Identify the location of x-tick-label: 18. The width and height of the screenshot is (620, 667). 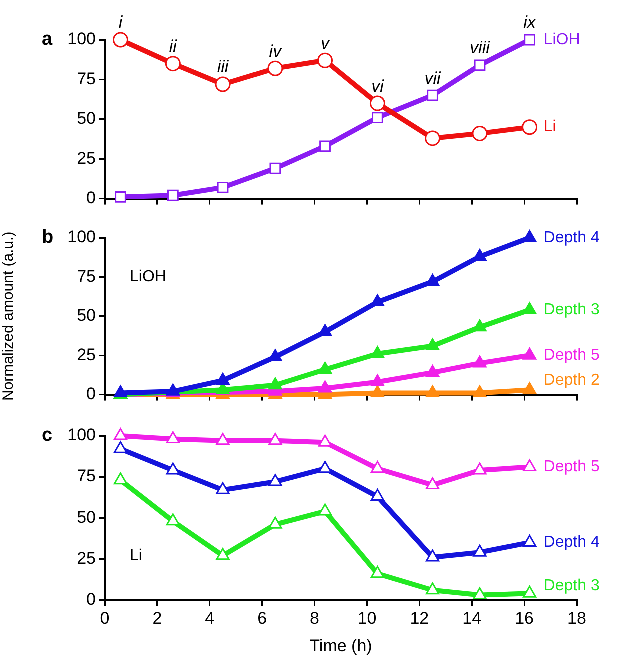
(577, 618).